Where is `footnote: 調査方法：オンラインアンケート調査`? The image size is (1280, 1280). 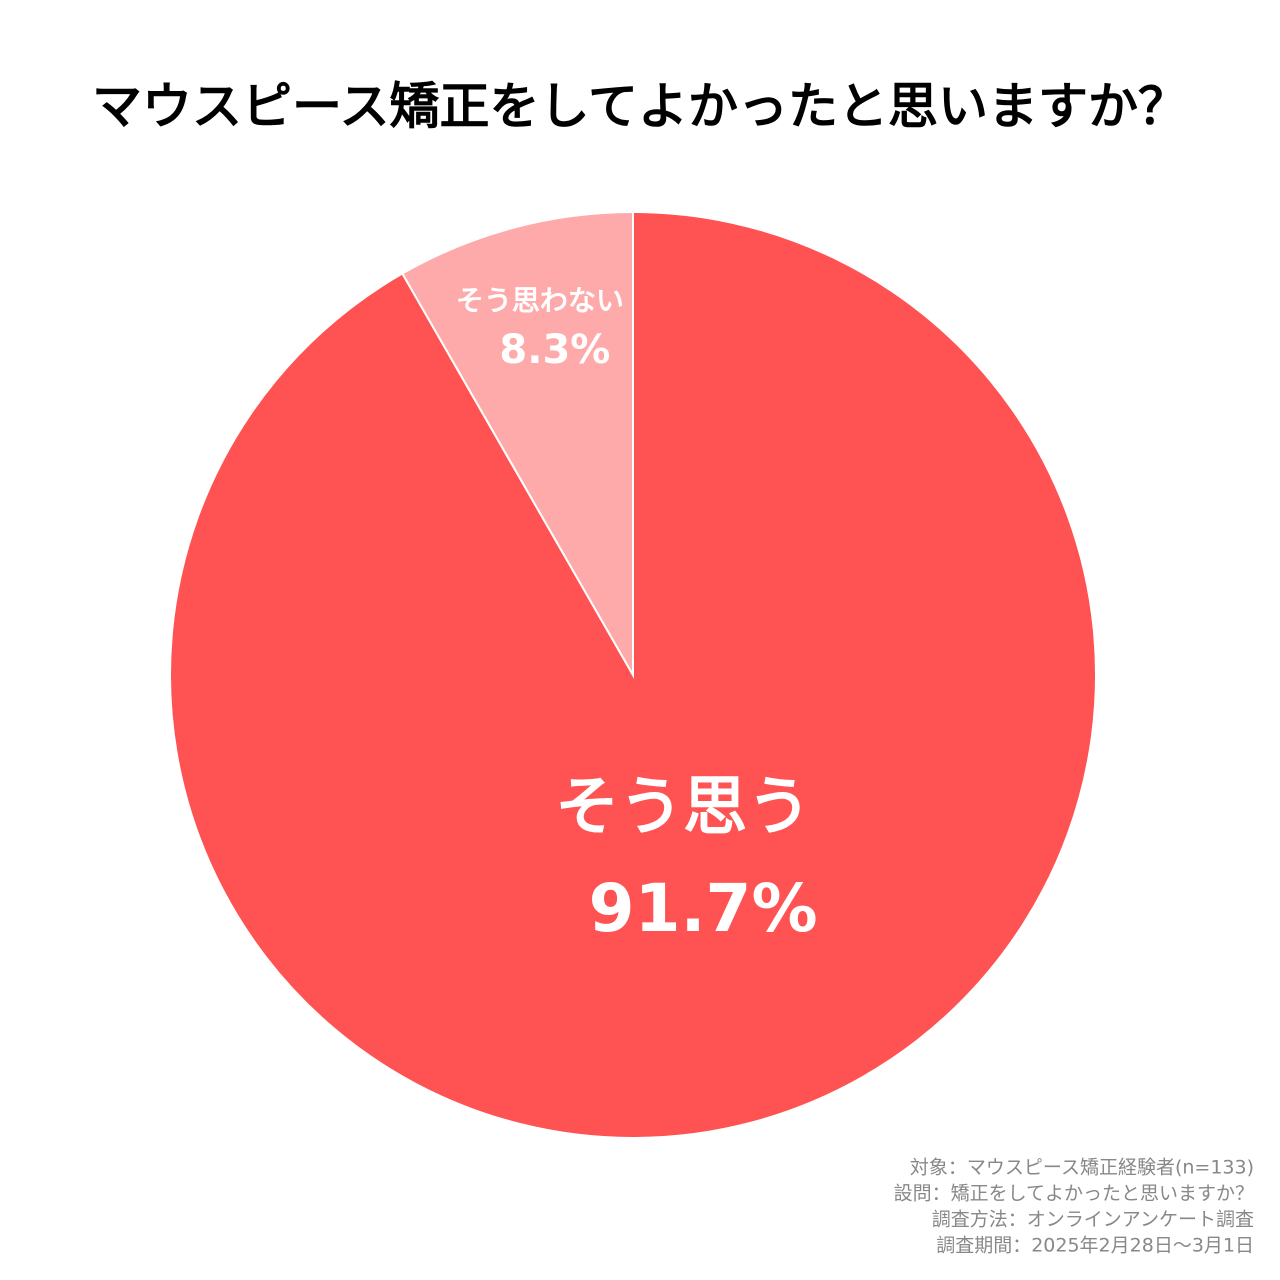 footnote: 調査方法：オンラインアンケート調査 is located at coordinates (1093, 1220).